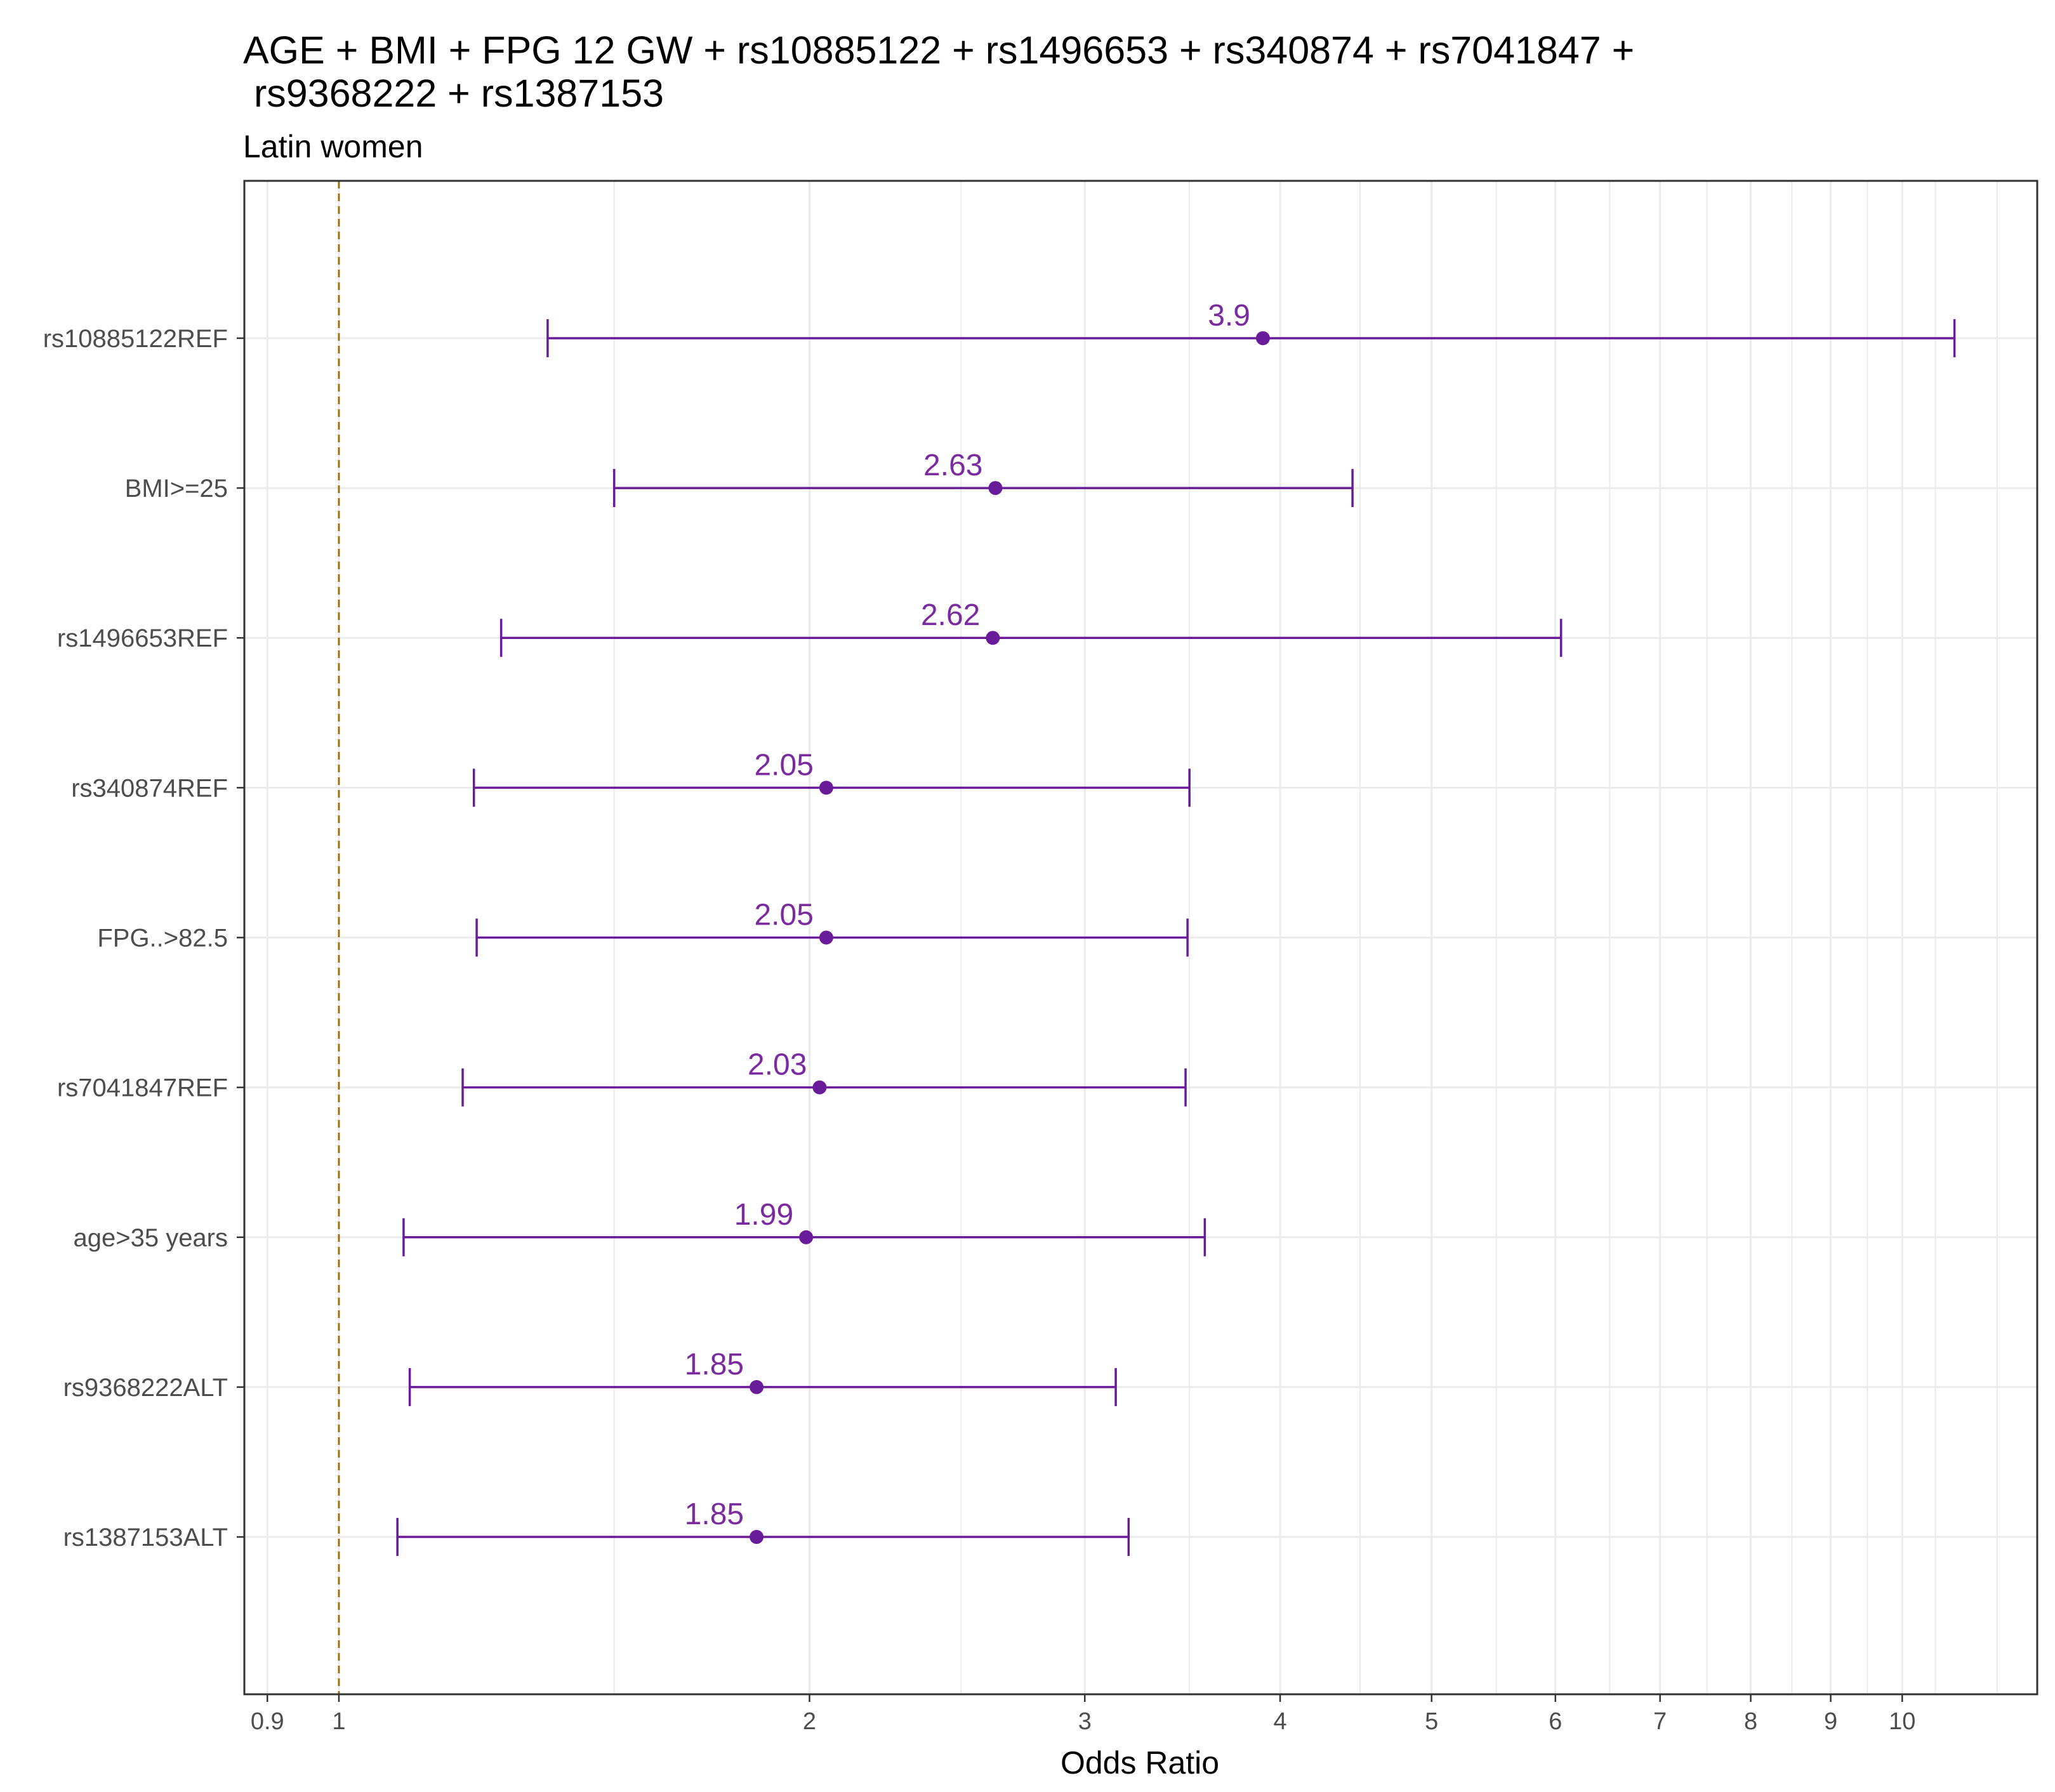  What do you see at coordinates (142, 638) in the screenshot?
I see `y-tick-label: rs1496653REF` at bounding box center [142, 638].